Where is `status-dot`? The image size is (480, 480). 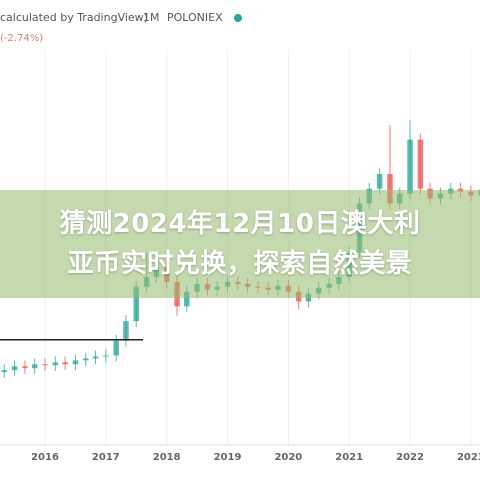
status-dot is located at coordinates (238, 18).